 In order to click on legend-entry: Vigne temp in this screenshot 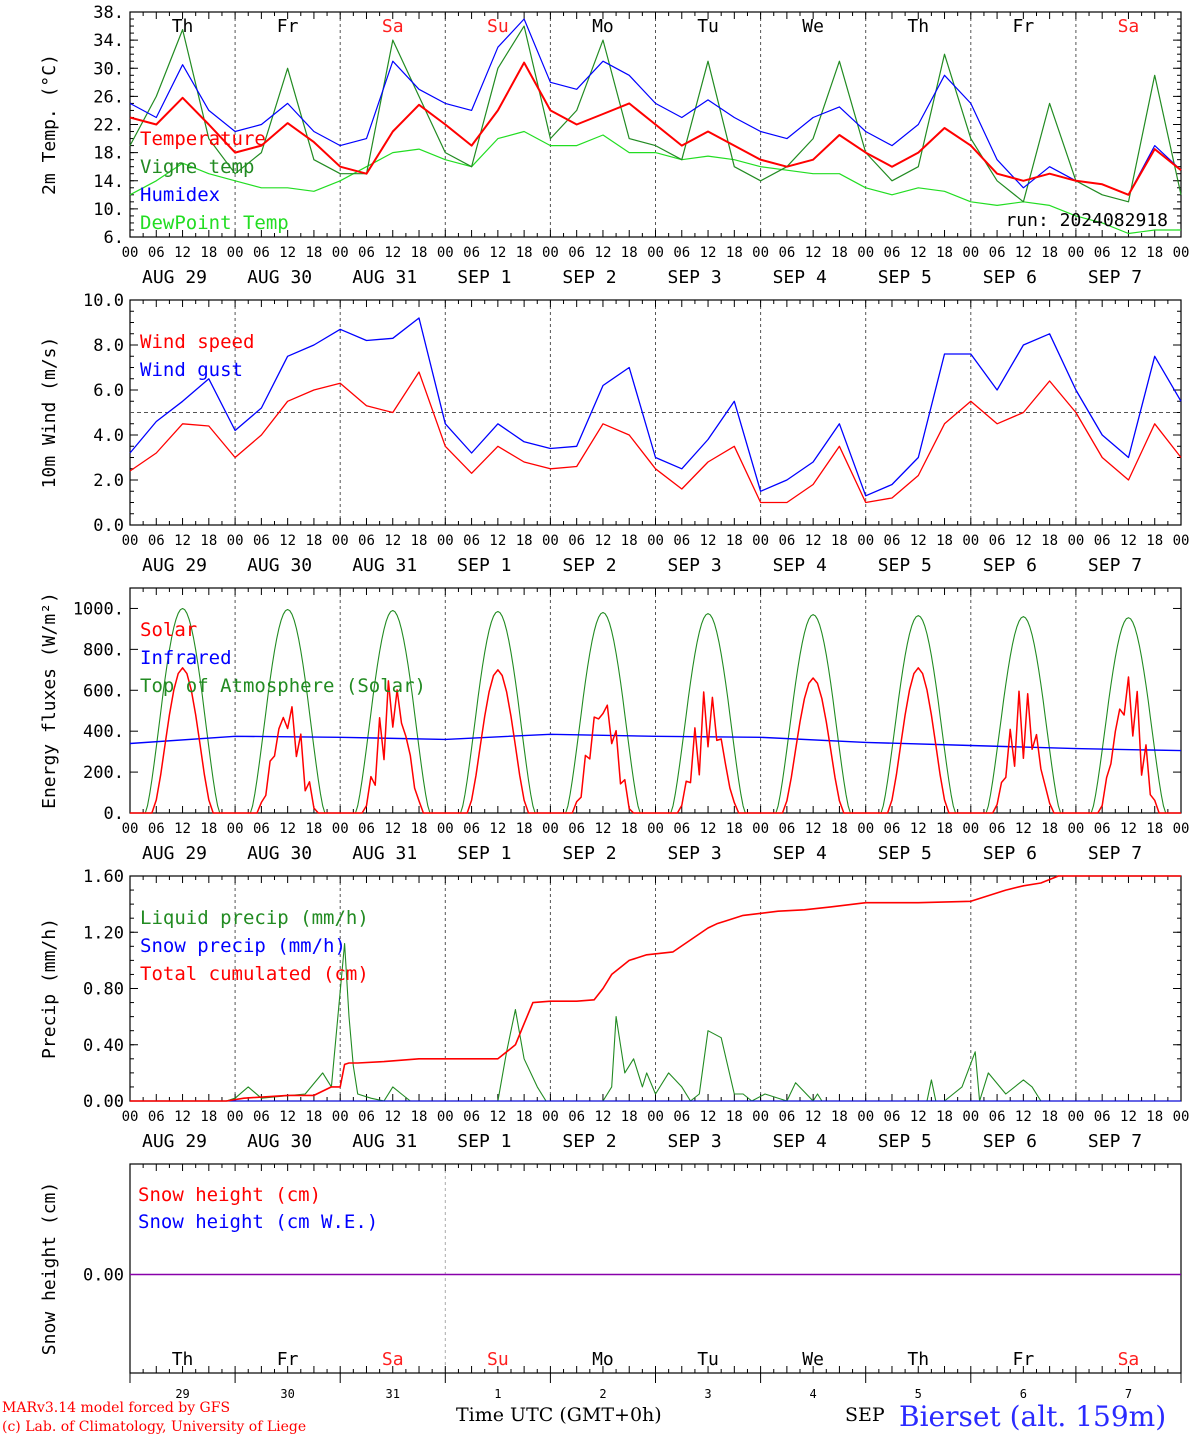, I will do `click(197, 167)`.